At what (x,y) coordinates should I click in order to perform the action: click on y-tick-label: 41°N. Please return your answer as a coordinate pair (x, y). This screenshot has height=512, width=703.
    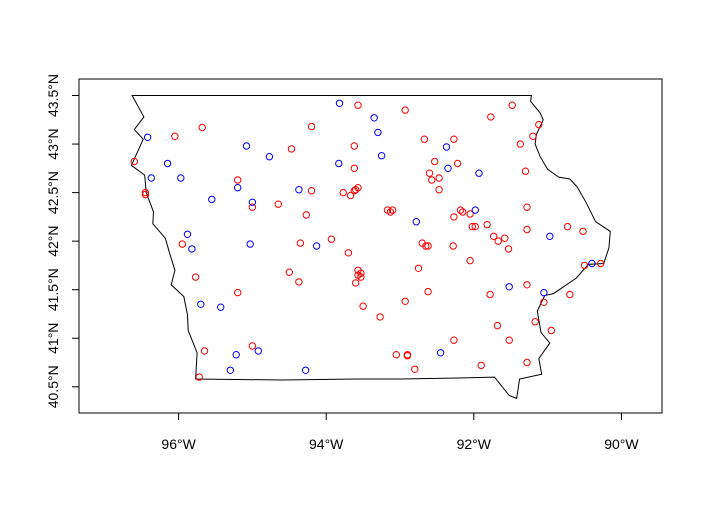
    Looking at the image, I should click on (53, 338).